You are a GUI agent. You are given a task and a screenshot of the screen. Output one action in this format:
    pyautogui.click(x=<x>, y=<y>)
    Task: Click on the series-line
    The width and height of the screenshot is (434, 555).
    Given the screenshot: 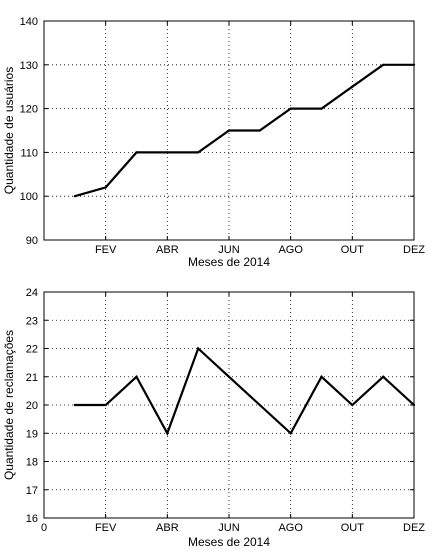 What is the action you would take?
    pyautogui.click(x=244, y=391)
    